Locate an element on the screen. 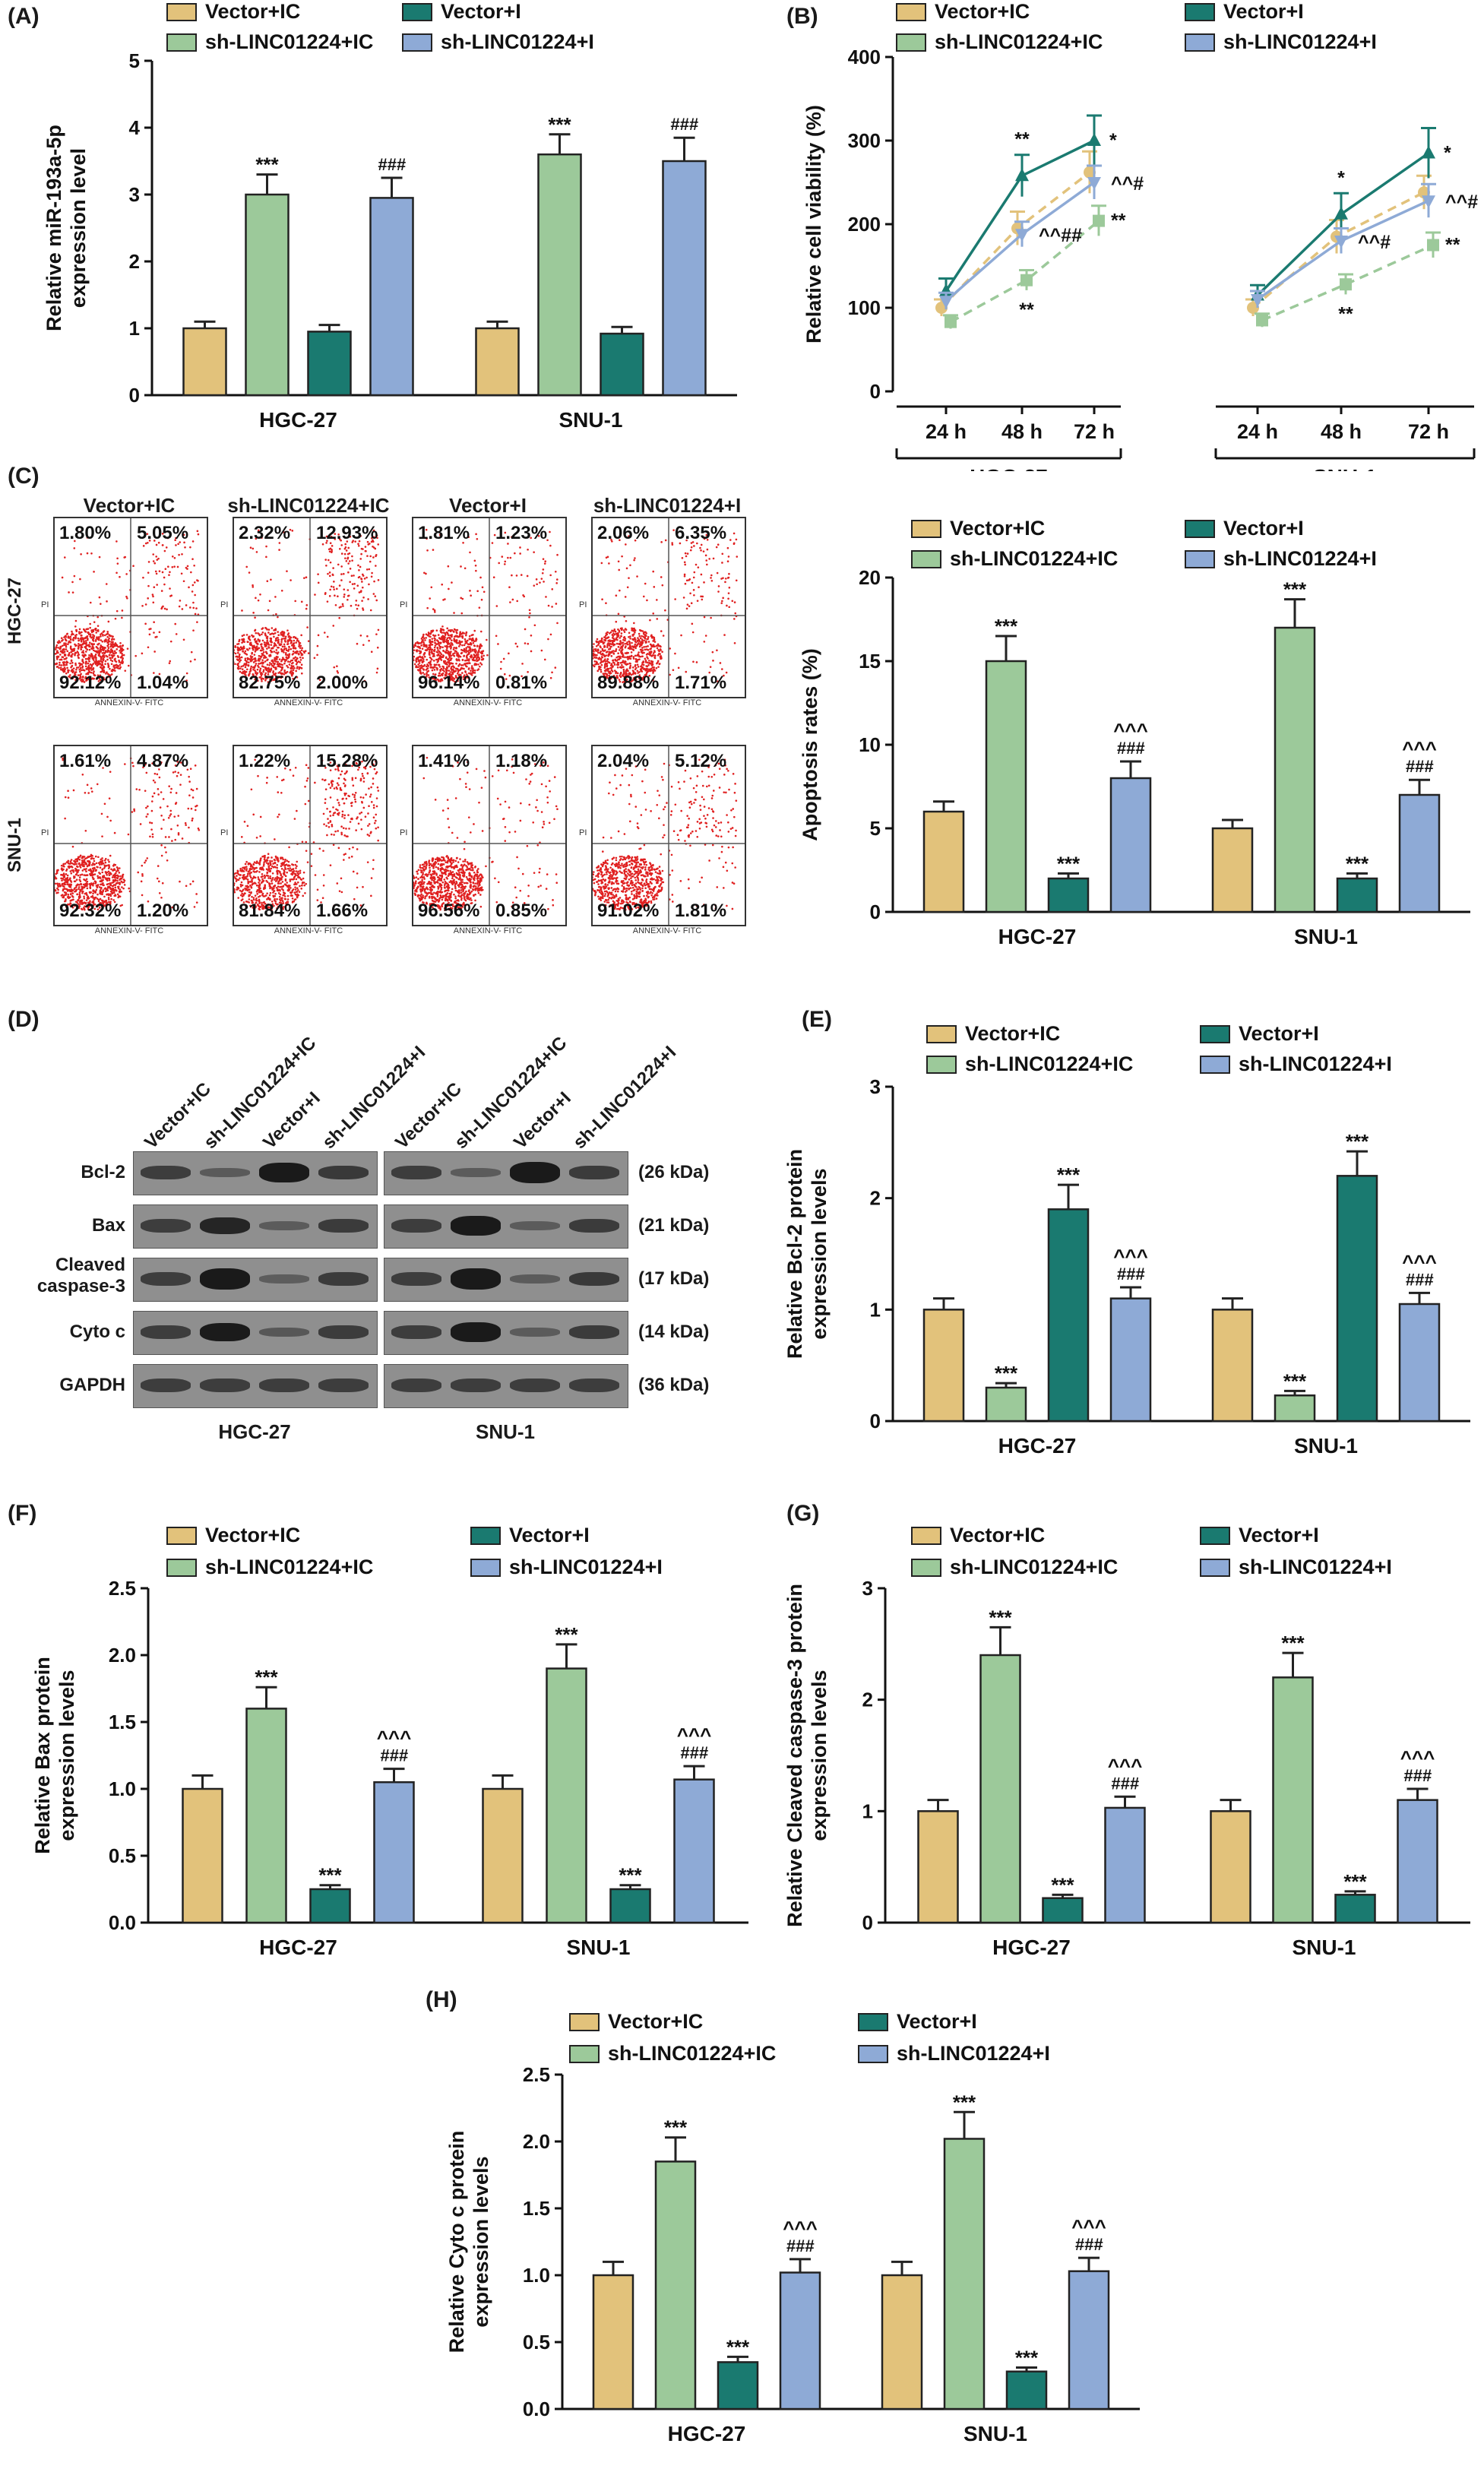  flow-quadrant-pct-0-3-1: 6.35% is located at coordinates (701, 533).